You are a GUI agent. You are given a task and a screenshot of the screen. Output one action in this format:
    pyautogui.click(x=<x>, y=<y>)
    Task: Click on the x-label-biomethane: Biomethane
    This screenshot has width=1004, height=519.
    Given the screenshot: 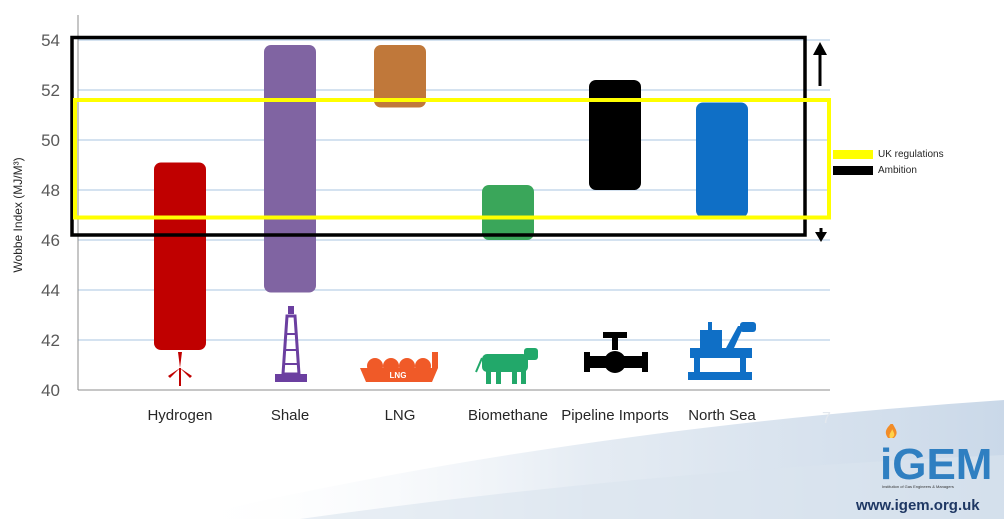 What is the action you would take?
    pyautogui.click(x=508, y=415)
    